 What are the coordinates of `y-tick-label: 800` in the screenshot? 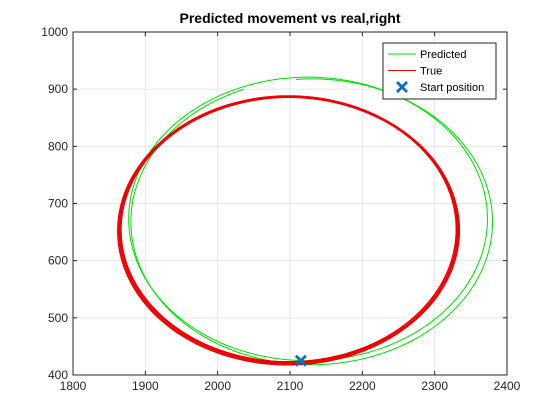 It's located at (58, 146).